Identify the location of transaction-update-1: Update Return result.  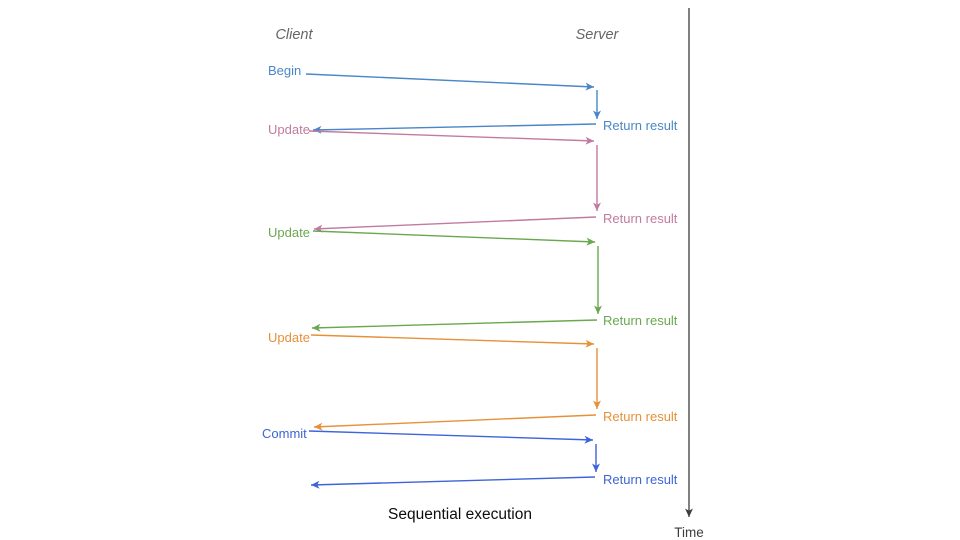
(473, 177).